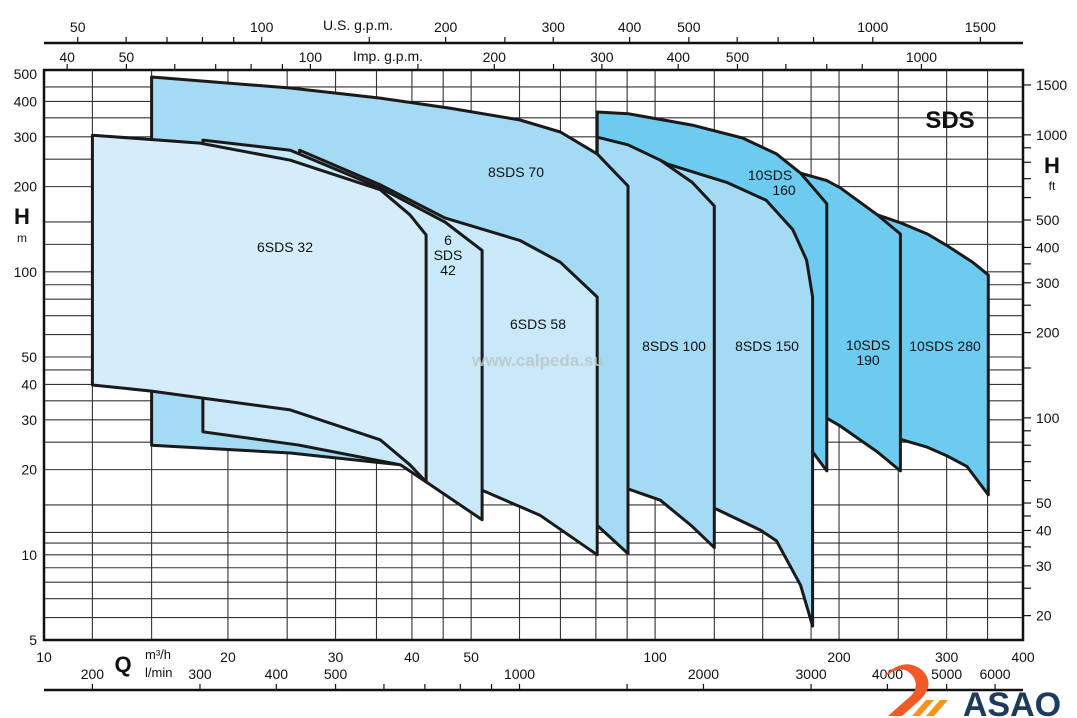 This screenshot has height=718, width=1077. I want to click on y-tick-label-ft: 1500, so click(1051, 85).